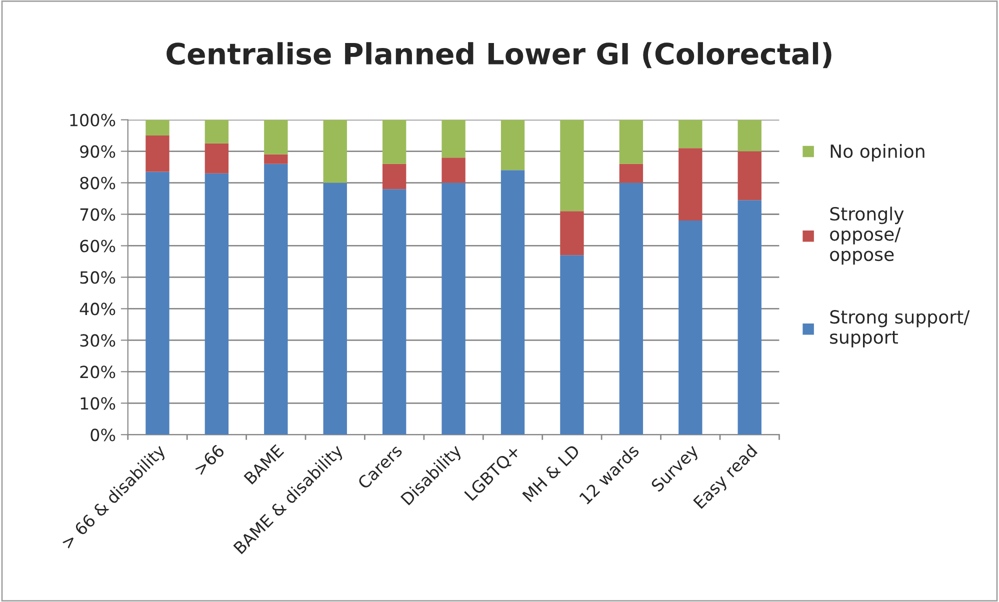 This screenshot has width=999, height=602. I want to click on y-tick-label: 100%, so click(93, 120).